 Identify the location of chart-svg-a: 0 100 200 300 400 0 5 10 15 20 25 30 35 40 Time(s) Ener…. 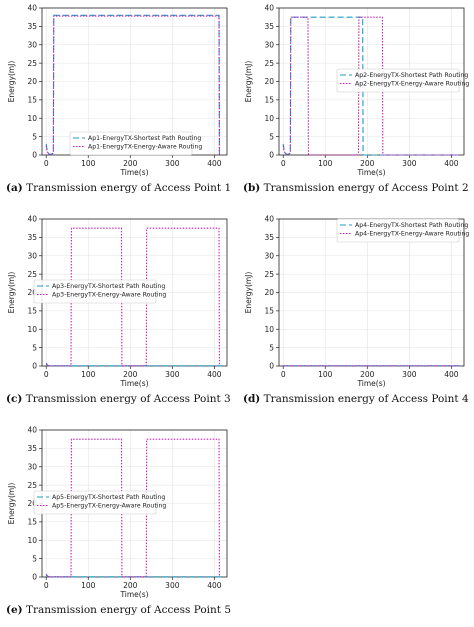
(117, 90).